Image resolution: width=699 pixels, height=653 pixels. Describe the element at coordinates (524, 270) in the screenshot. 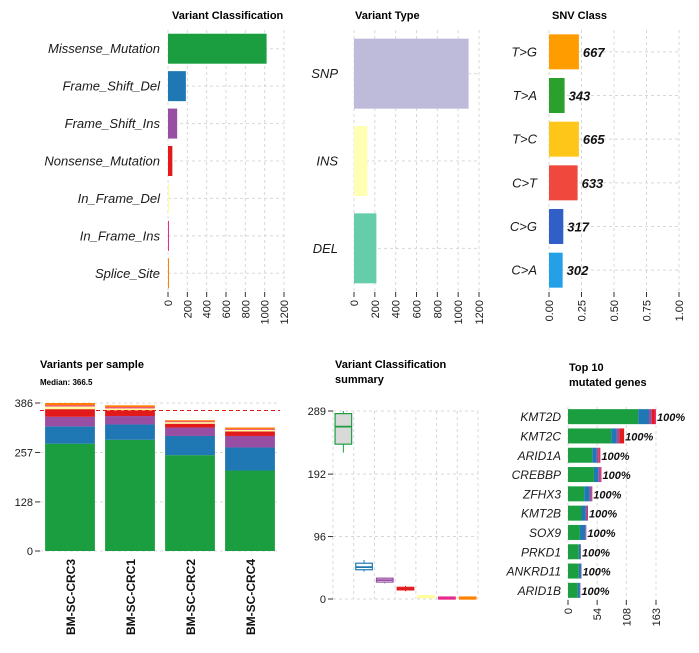

I see `category-label: C>A` at that location.